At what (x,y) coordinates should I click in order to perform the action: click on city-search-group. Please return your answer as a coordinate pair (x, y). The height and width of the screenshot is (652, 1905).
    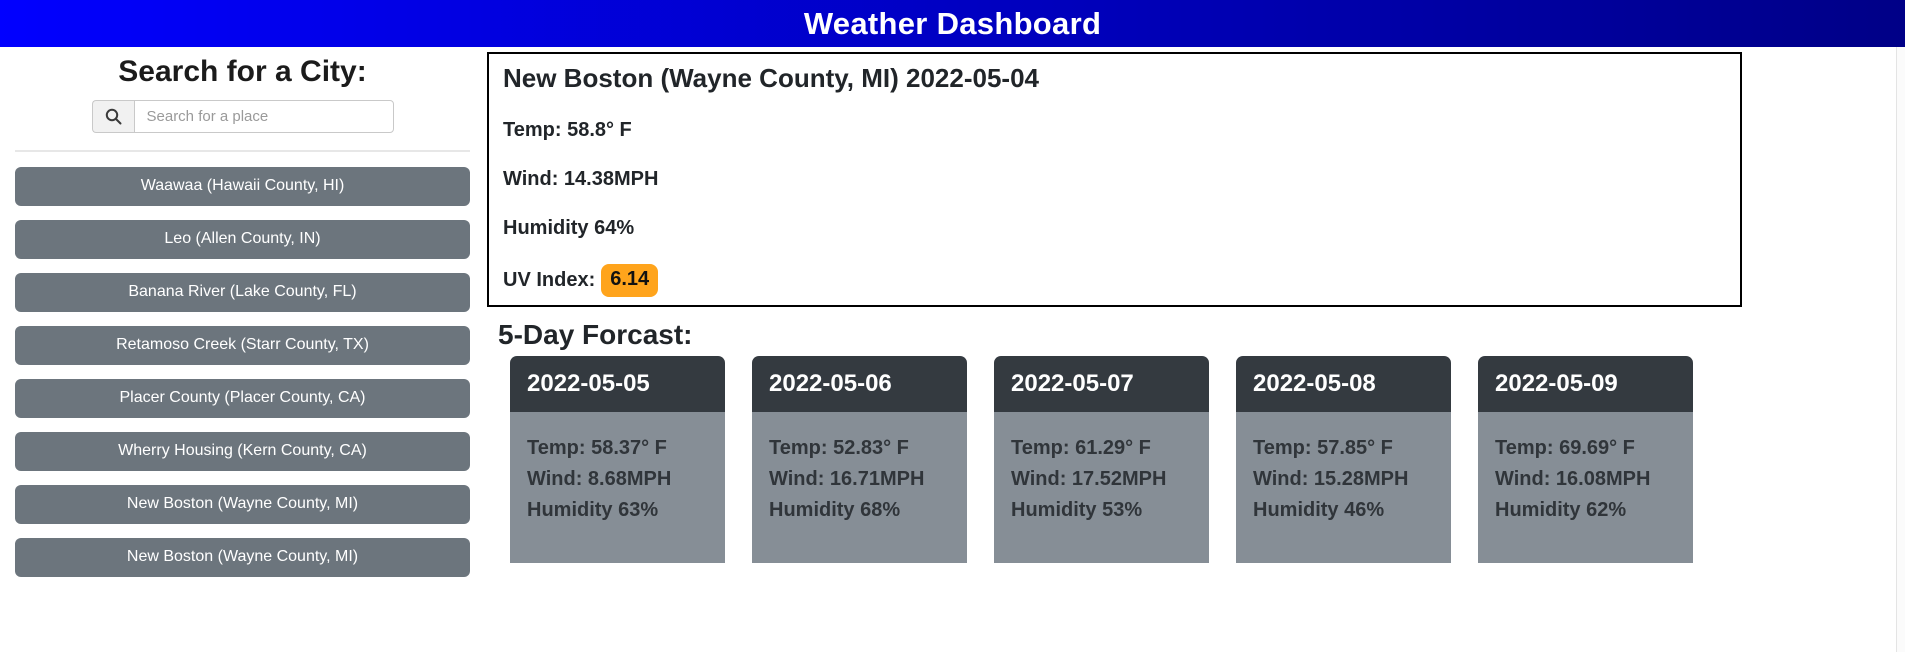
    Looking at the image, I should click on (242, 116).